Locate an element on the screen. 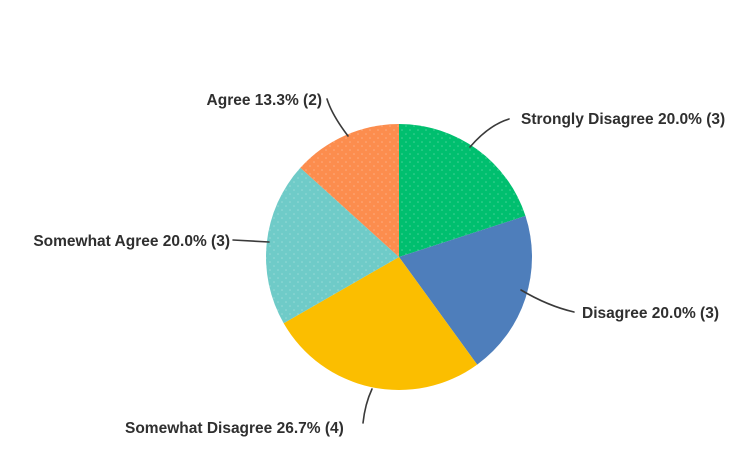 The image size is (754, 463). slice-label-agree: Agree 13.3% (2) is located at coordinates (264, 100).